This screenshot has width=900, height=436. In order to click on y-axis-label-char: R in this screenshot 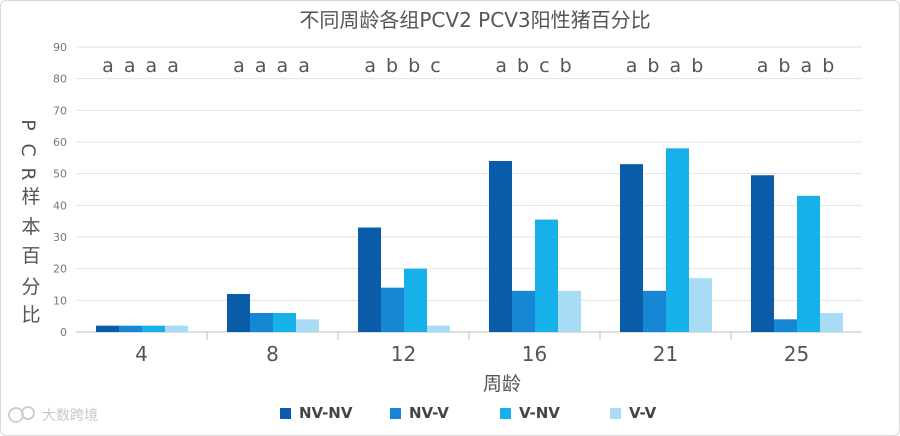, I will do `click(28, 173)`.